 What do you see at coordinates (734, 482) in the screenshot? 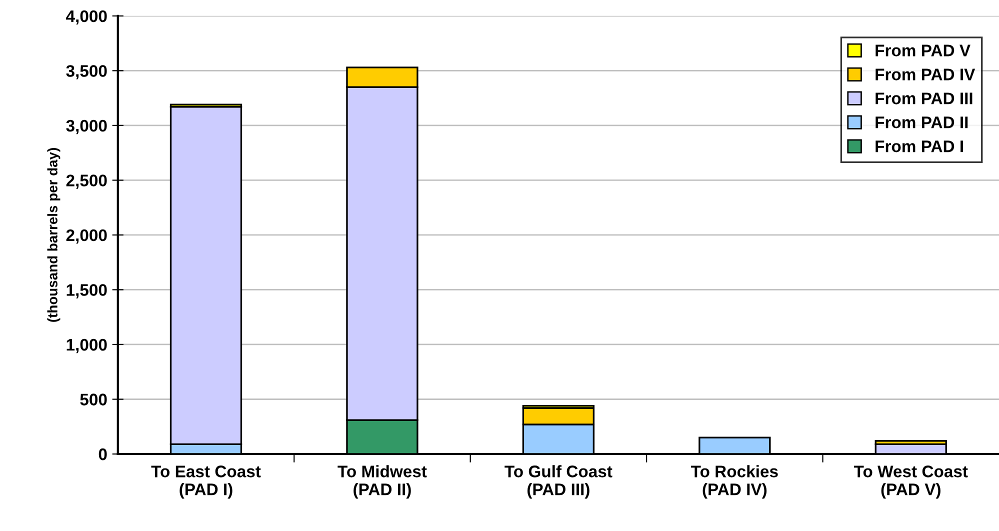
I see `x-tick-label: To Rockies (PAD IV)` at bounding box center [734, 482].